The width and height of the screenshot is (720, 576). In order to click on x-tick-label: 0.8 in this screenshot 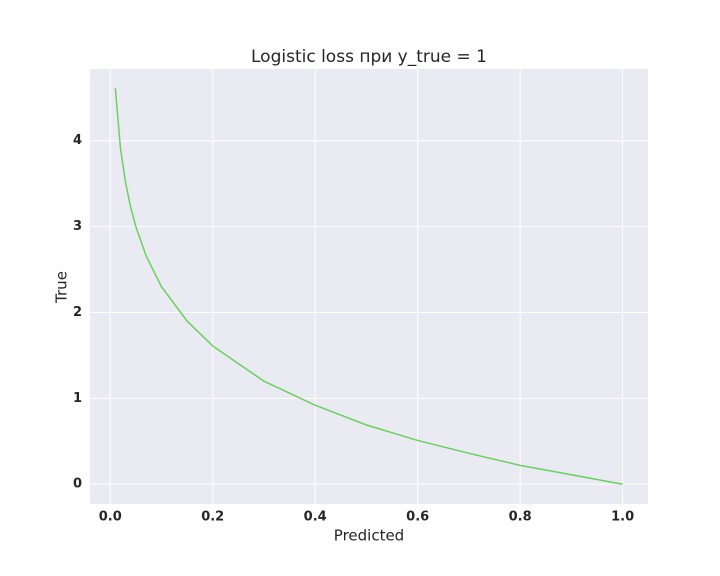, I will do `click(520, 517)`.